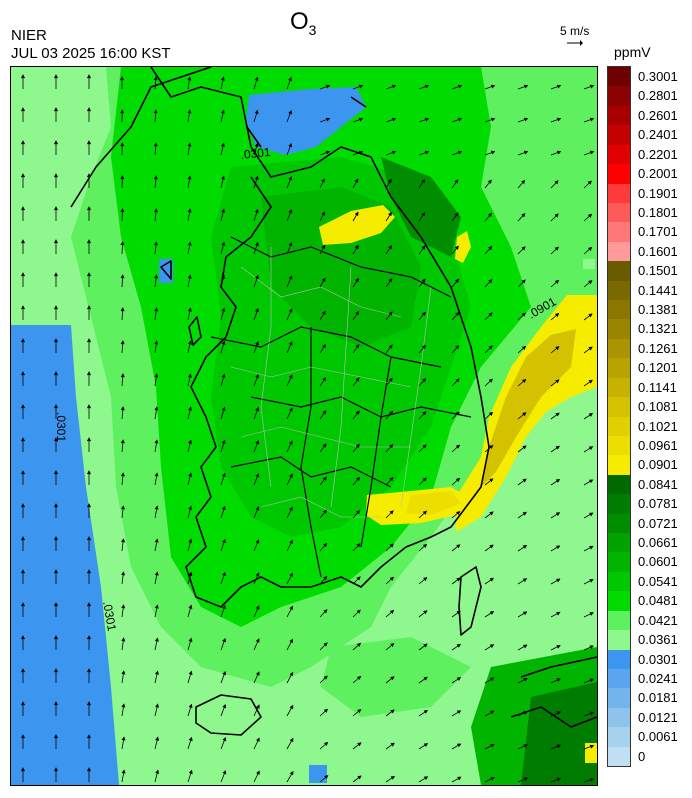 Image resolution: width=692 pixels, height=798 pixels. Describe the element at coordinates (528, 408) in the screenshot. I see `field-region-high-east-core` at that location.